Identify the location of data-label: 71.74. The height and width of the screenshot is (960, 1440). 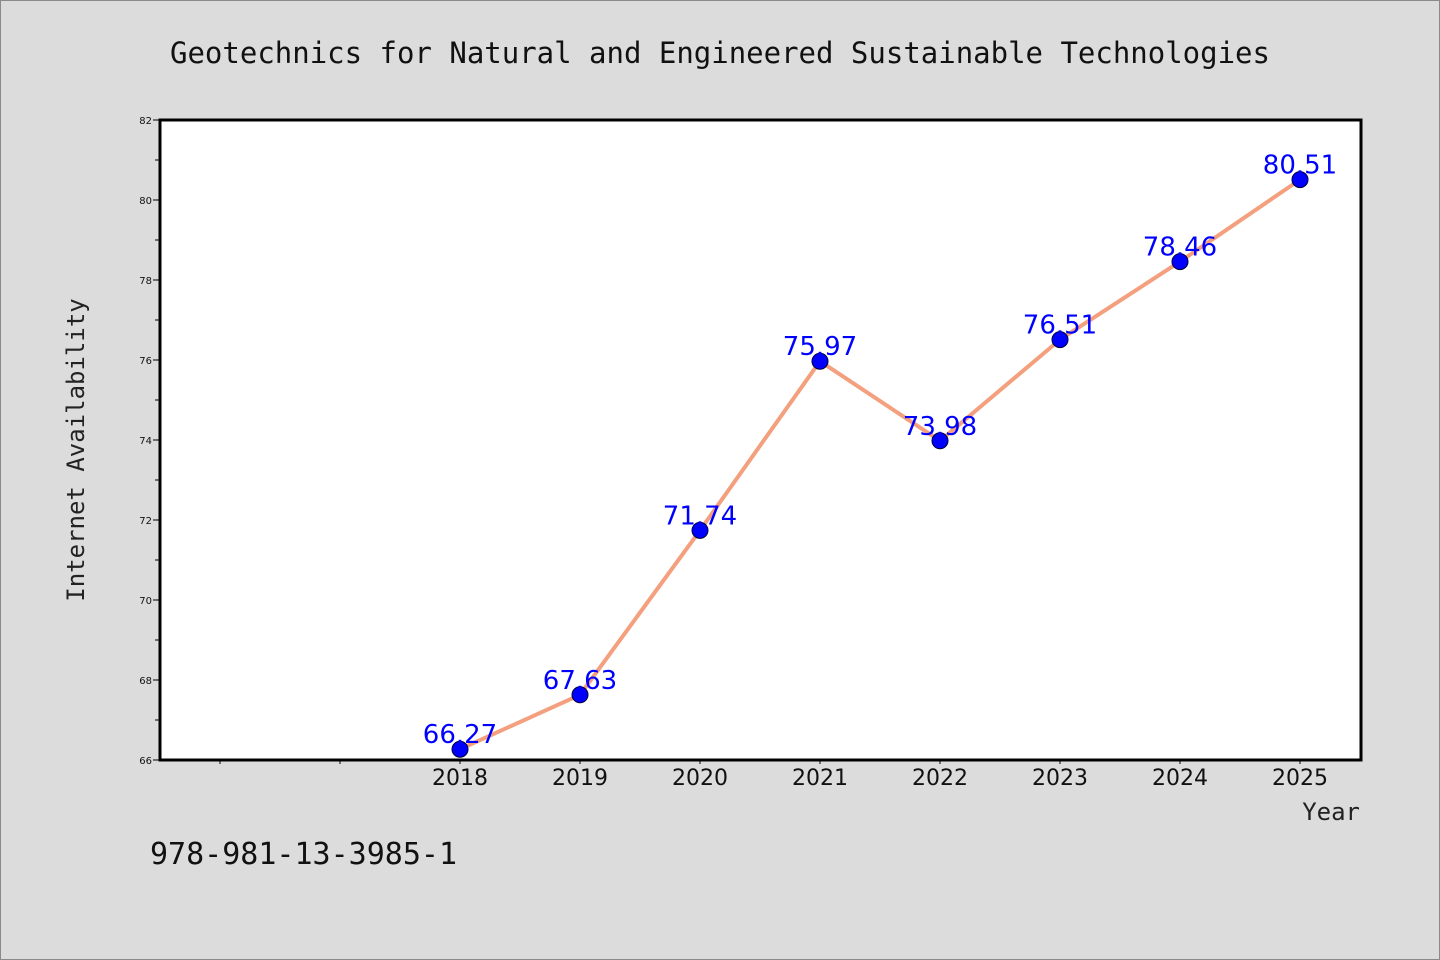
(700, 516).